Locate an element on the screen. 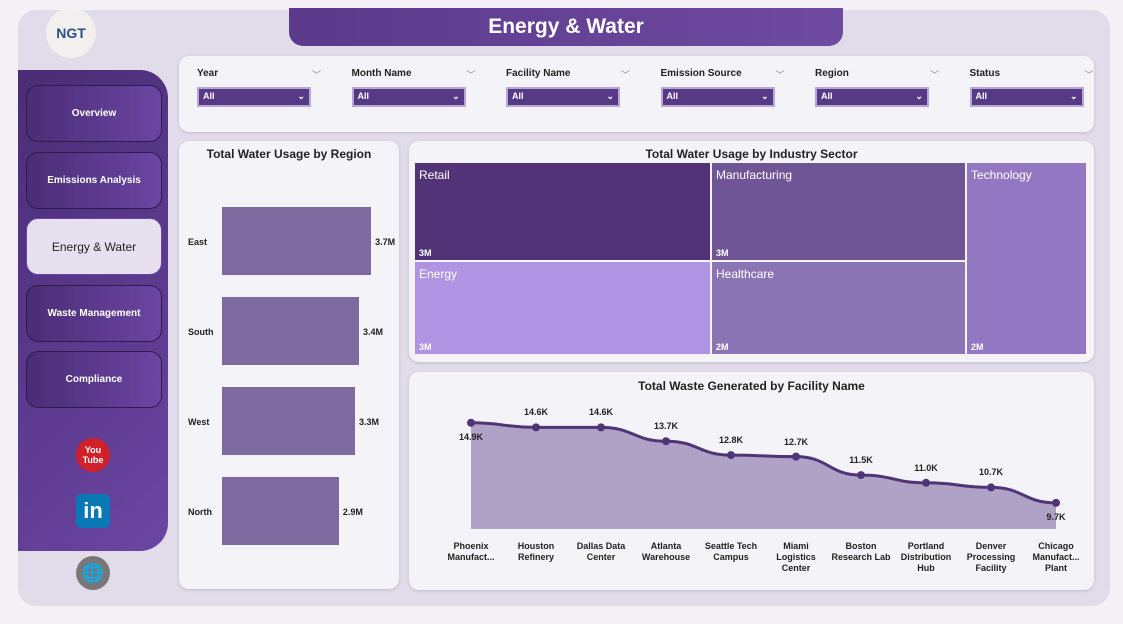 This screenshot has height=624, width=1123. bar-east is located at coordinates (297, 241).